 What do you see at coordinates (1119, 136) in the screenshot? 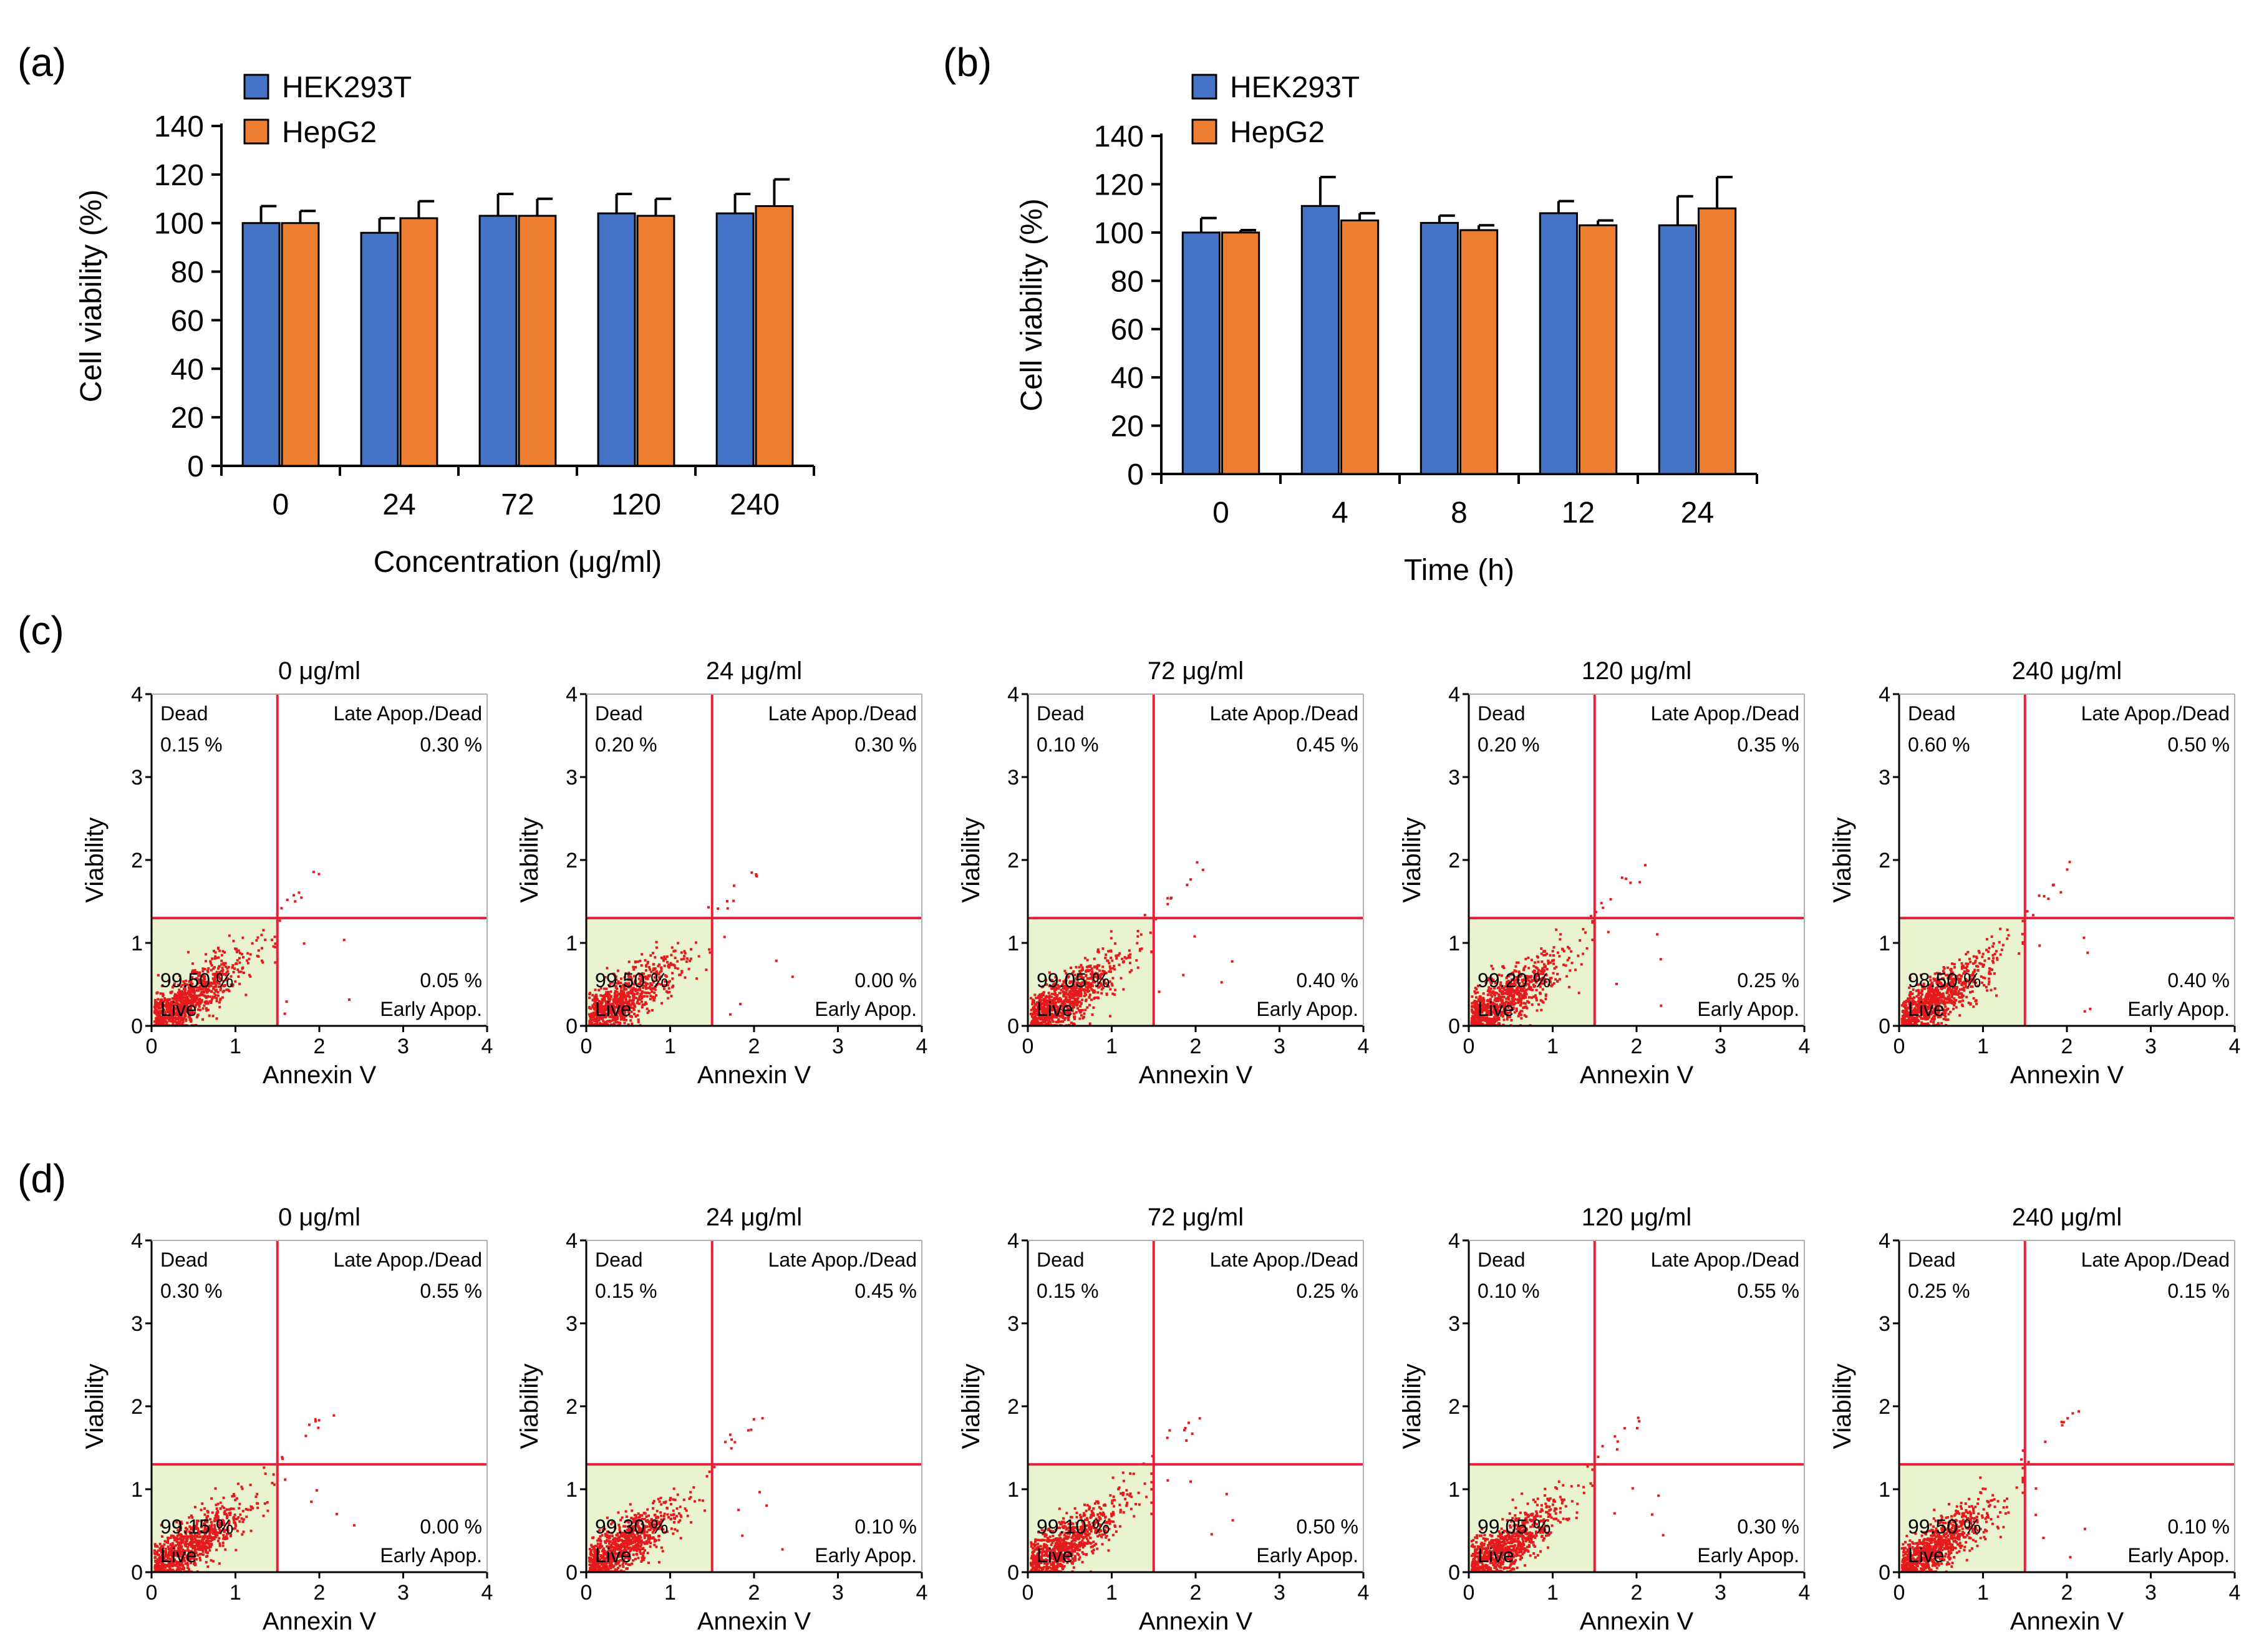
I see `y-tick-label: 140` at bounding box center [1119, 136].